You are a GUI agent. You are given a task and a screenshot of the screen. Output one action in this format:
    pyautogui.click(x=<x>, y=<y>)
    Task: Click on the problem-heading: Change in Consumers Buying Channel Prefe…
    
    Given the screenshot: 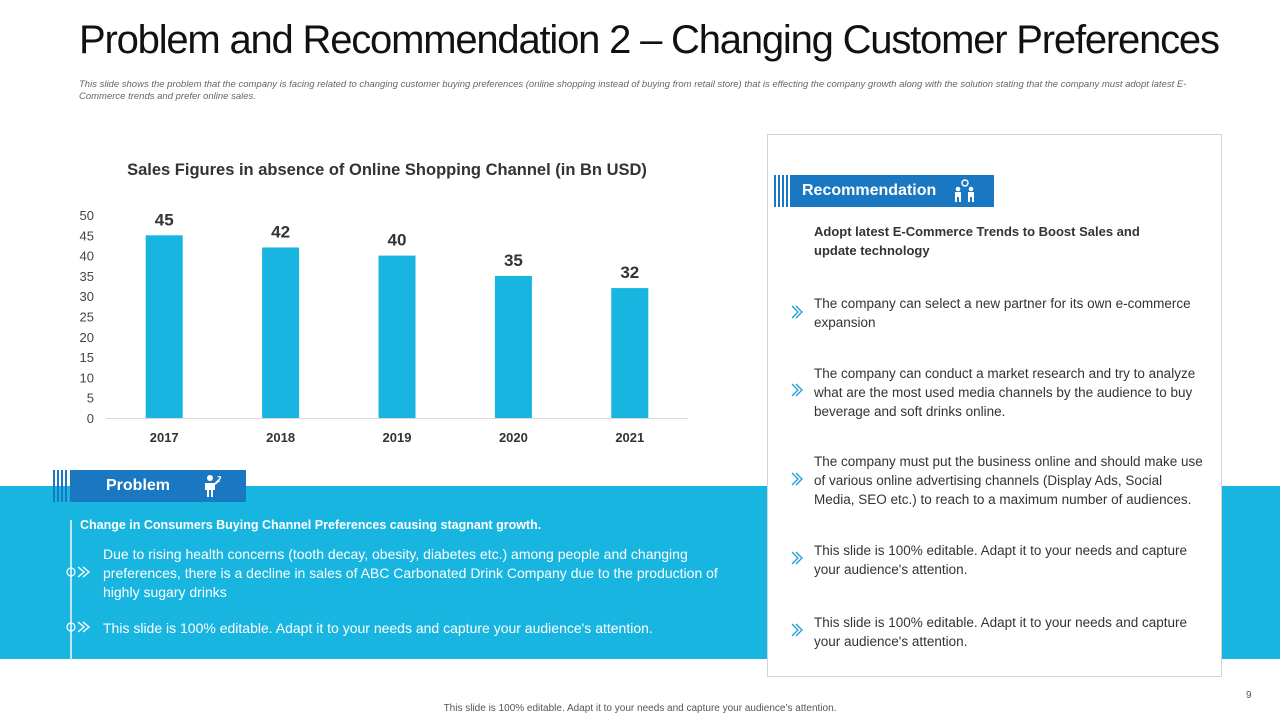 What is the action you would take?
    pyautogui.click(x=311, y=525)
    